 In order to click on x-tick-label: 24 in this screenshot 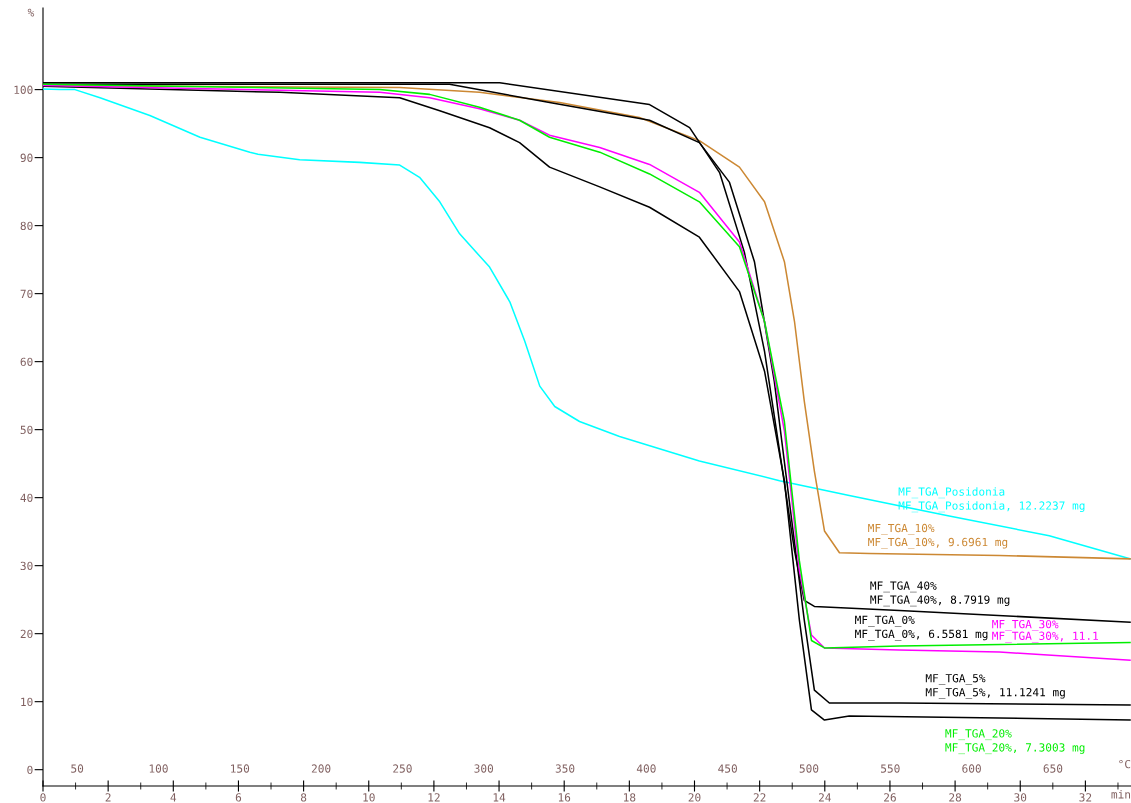, I will do `click(824, 797)`.